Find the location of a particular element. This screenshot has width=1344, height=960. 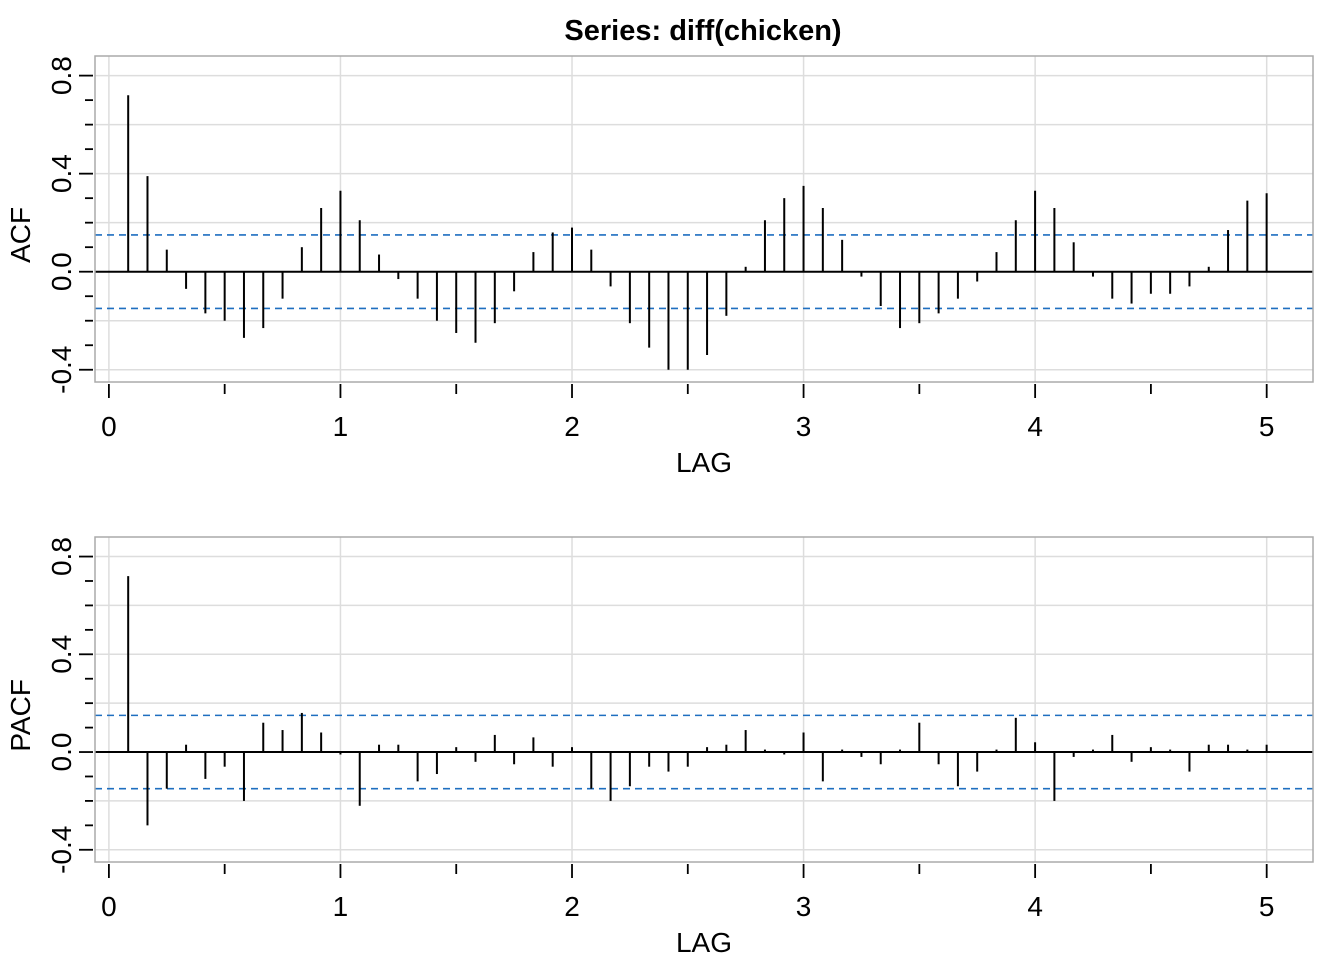

acf-x-tick-label: 4 is located at coordinates (1035, 426).